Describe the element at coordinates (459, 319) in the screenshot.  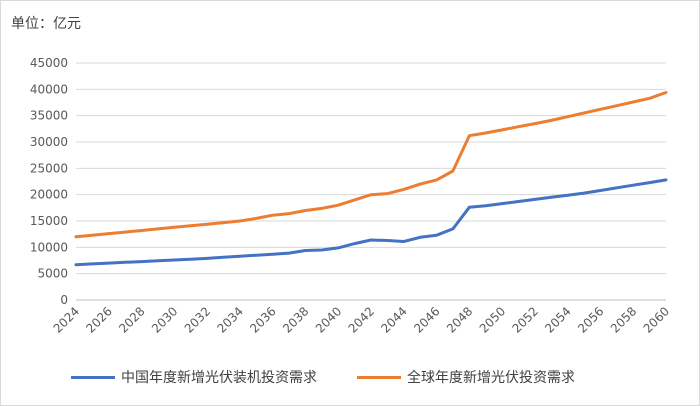
I see `x-tick-label: 2048` at that location.